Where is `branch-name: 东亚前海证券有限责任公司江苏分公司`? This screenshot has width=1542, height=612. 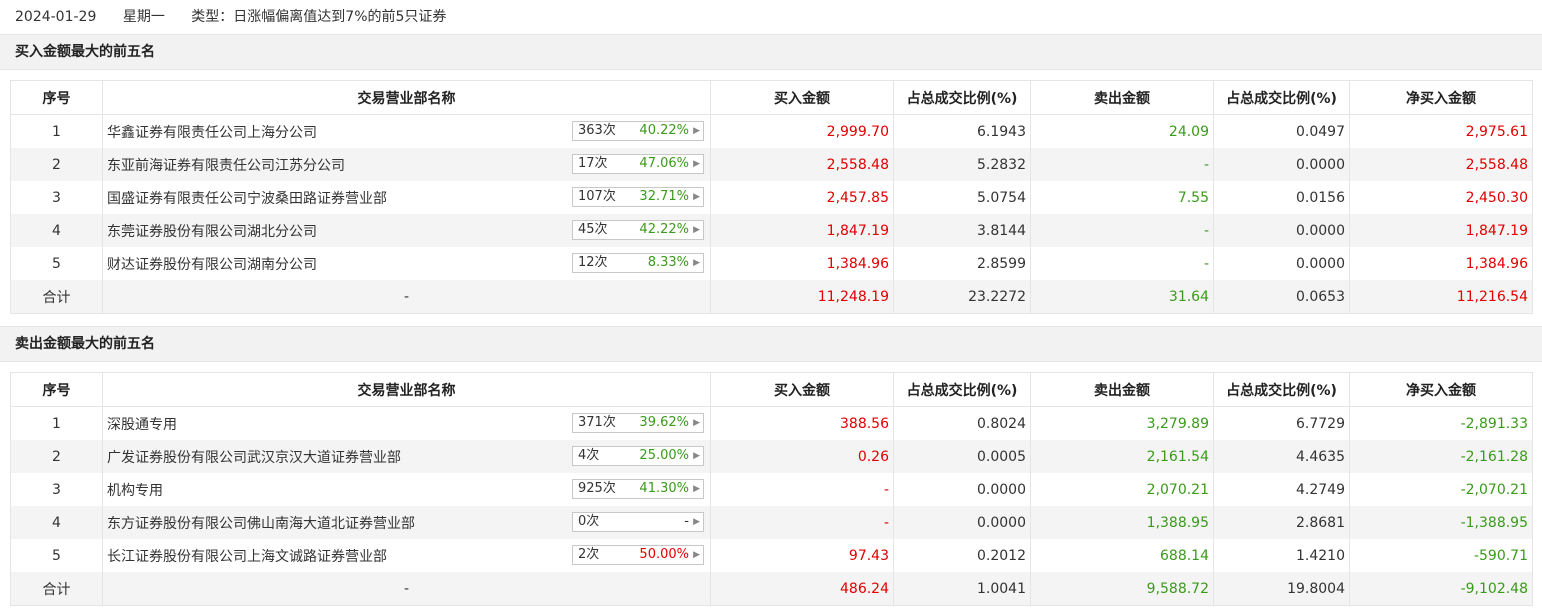 branch-name: 东亚前海证券有限责任公司江苏分公司 is located at coordinates (226, 165).